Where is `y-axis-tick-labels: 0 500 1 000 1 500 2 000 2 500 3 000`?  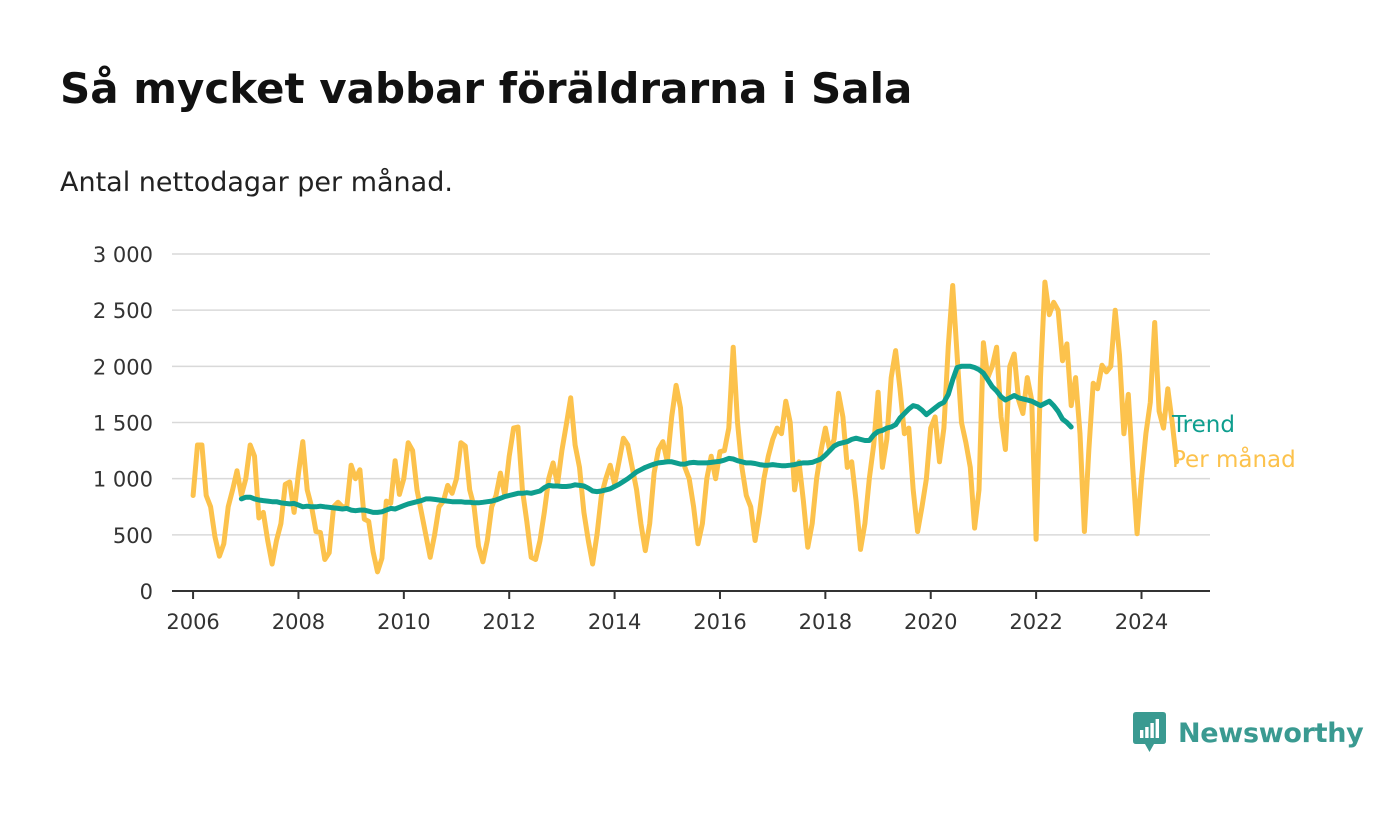 y-axis-tick-labels: 0 500 1 000 1 500 2 000 2 500 3 000 is located at coordinates (123, 423).